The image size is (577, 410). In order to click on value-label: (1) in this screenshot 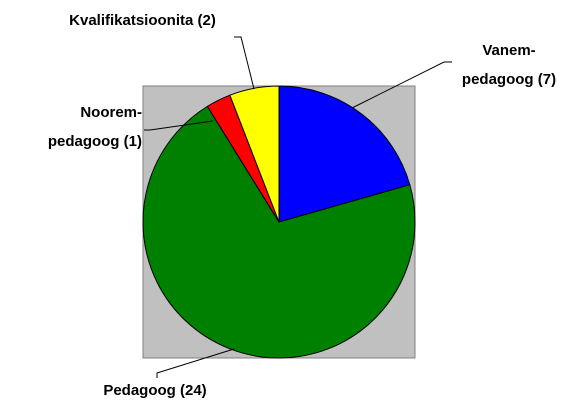, I will do `click(132, 141)`.